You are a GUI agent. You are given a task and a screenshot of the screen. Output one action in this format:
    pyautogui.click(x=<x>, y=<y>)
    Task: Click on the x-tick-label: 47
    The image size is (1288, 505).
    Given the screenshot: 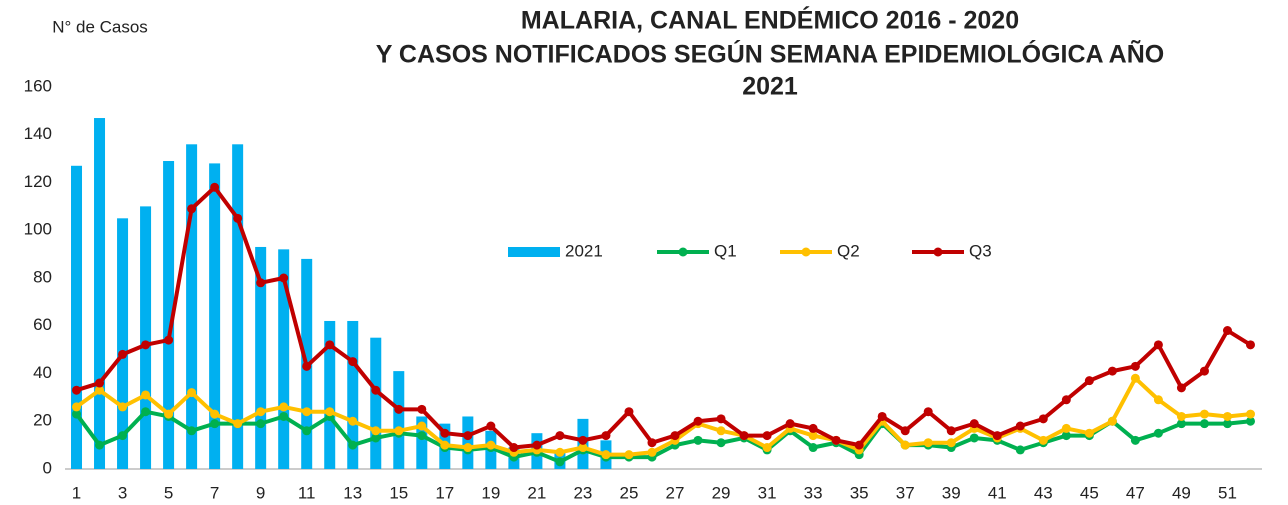 What is the action you would take?
    pyautogui.click(x=1135, y=492)
    